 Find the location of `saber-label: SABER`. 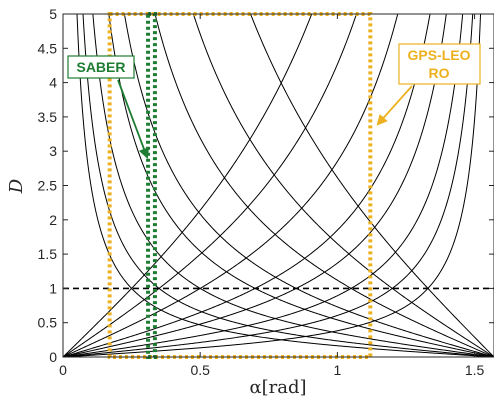

saber-label: SABER is located at coordinates (100, 67).